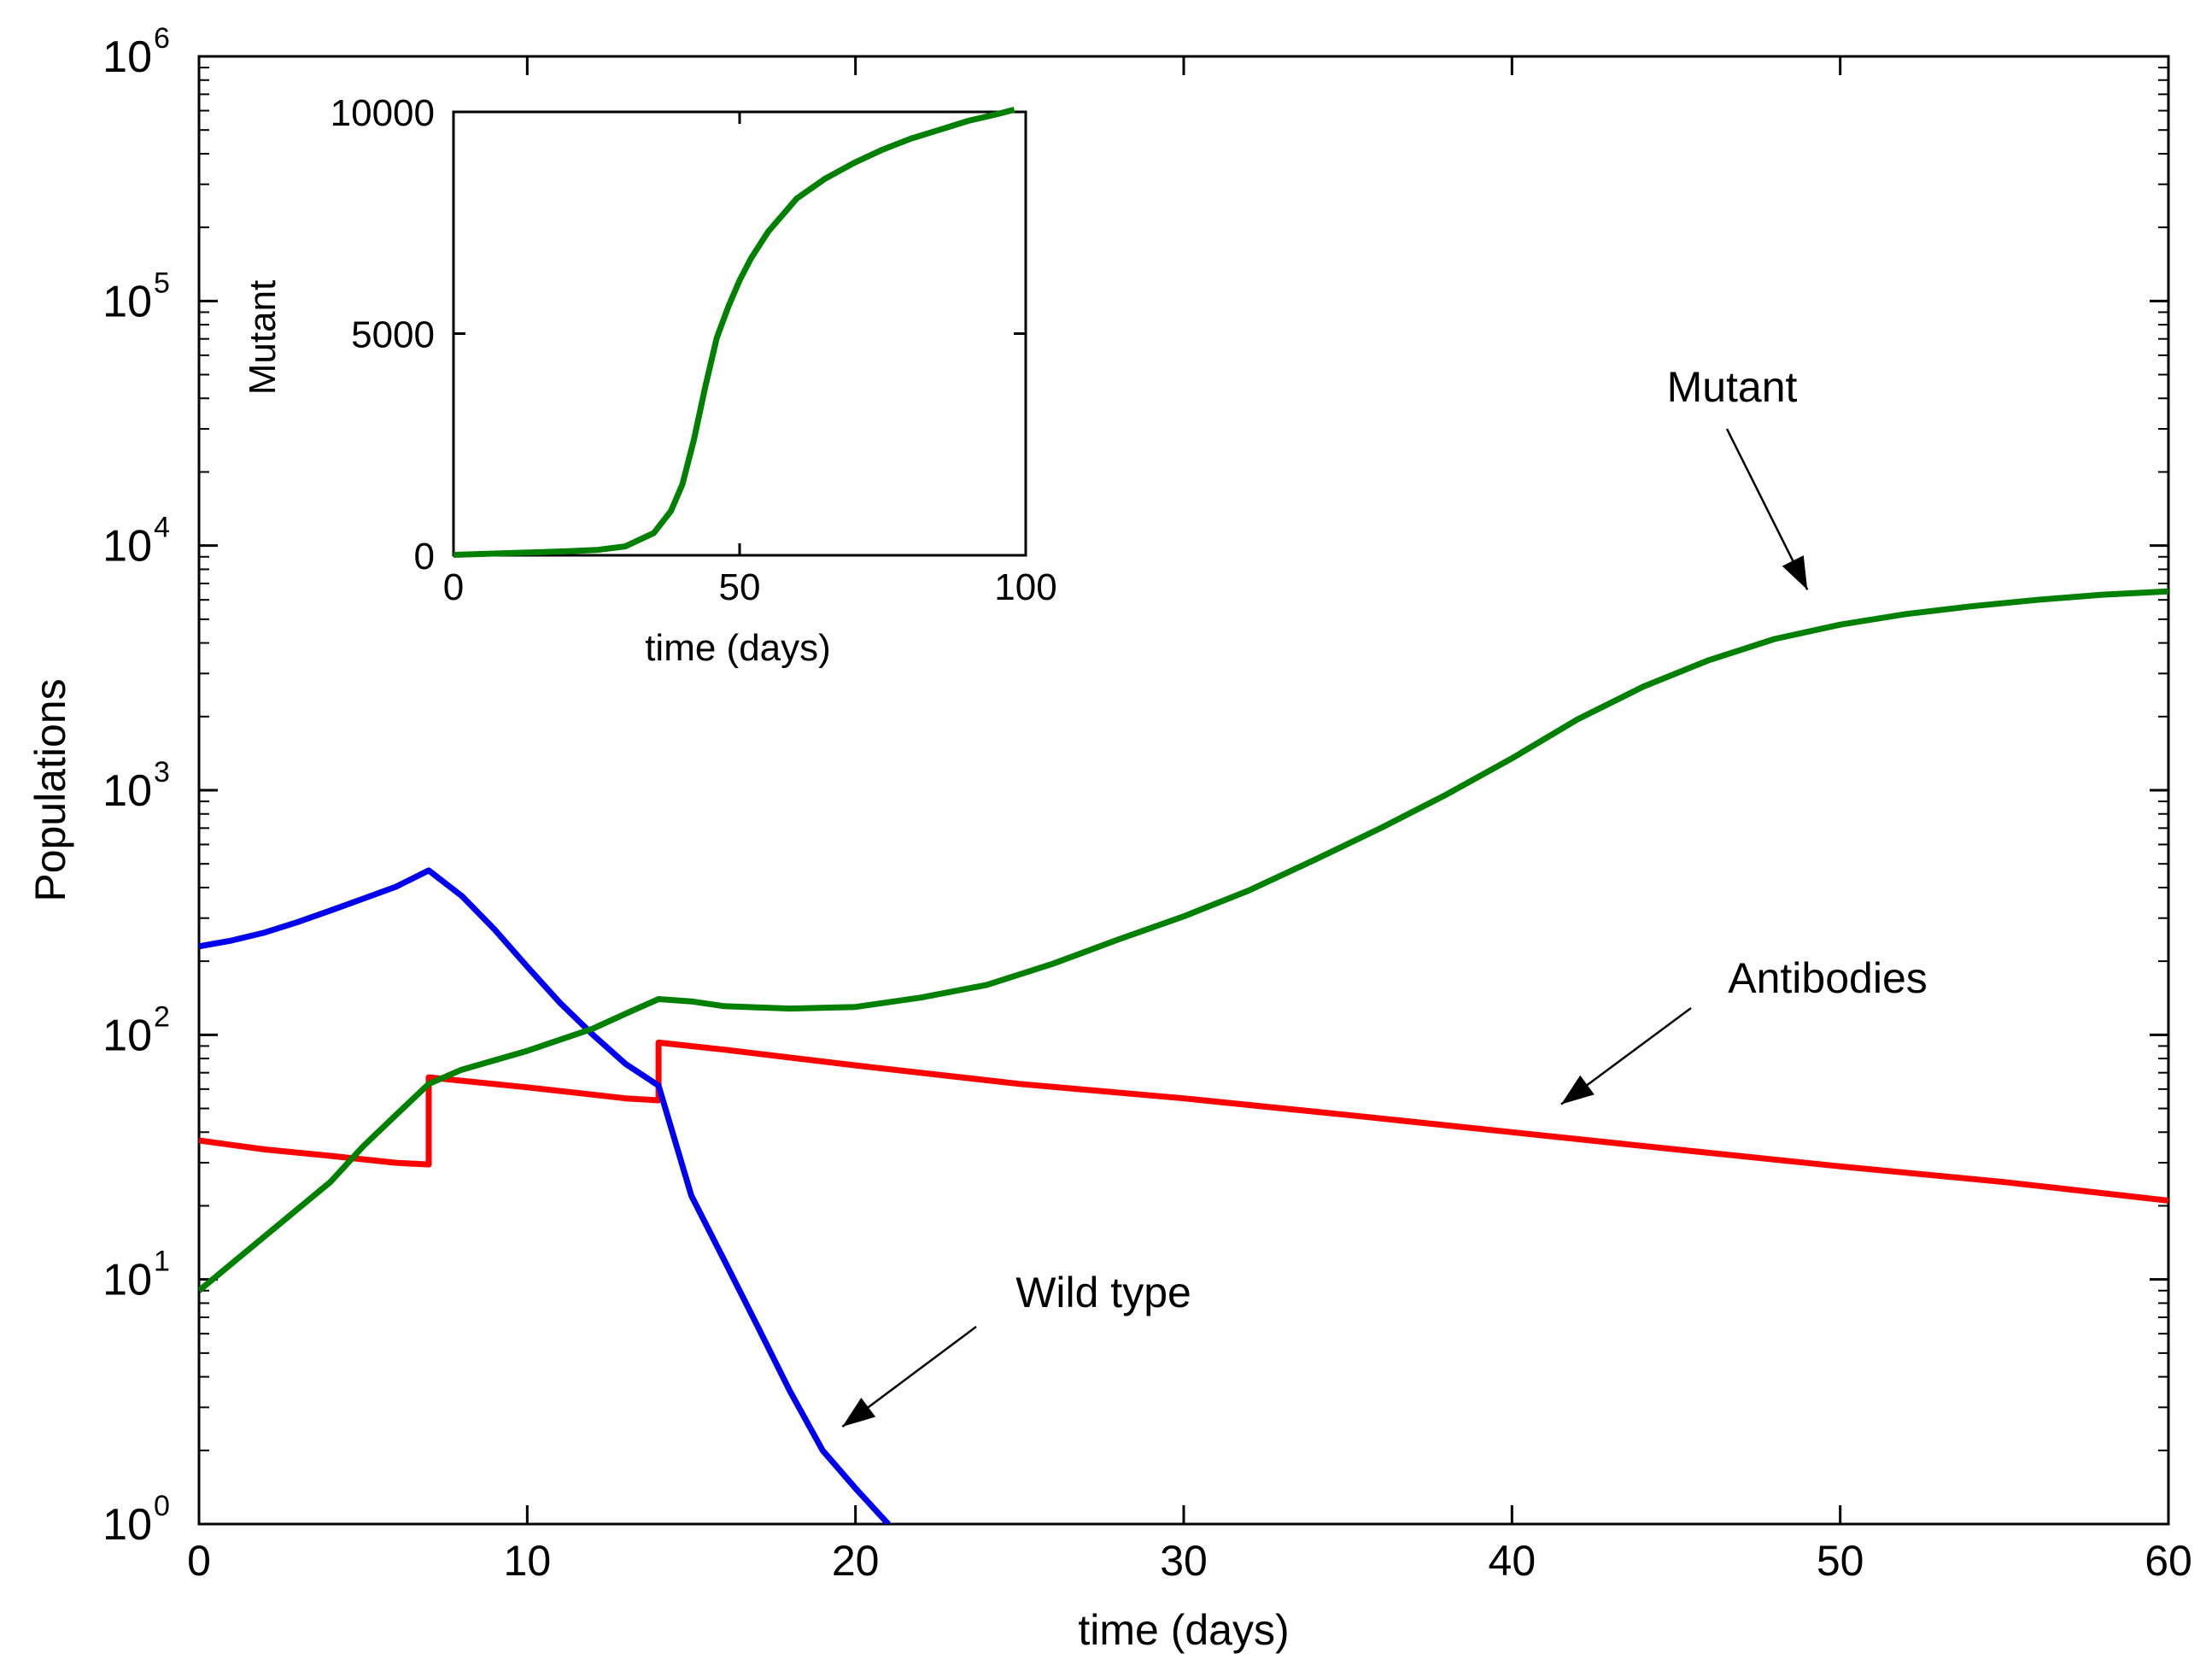  Describe the element at coordinates (2168, 1561) in the screenshot. I see `main-x-tick-label: 60` at that location.